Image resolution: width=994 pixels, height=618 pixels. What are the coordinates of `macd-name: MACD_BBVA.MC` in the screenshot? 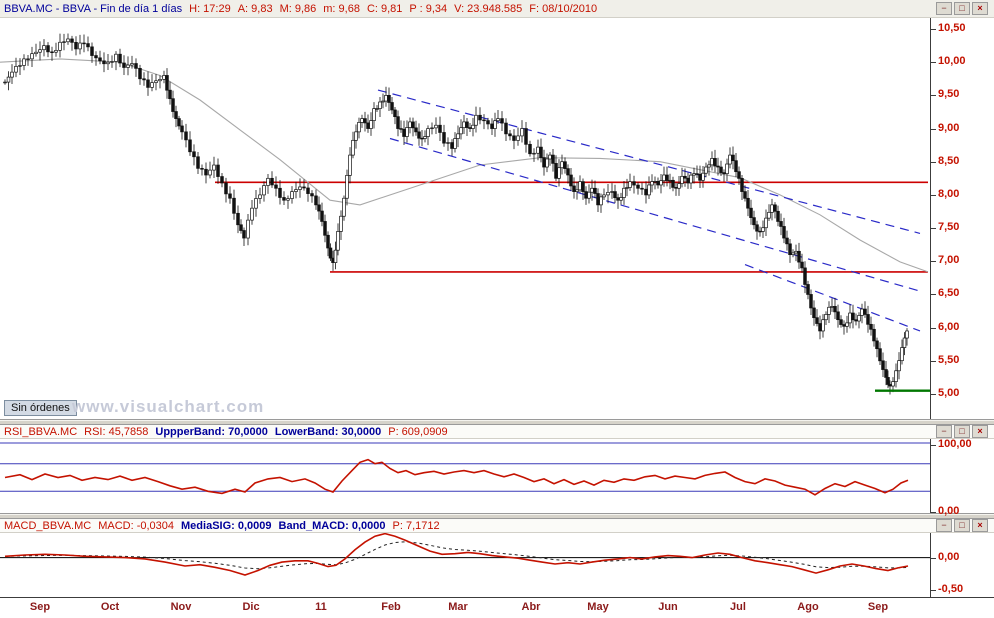 It's located at (48, 525).